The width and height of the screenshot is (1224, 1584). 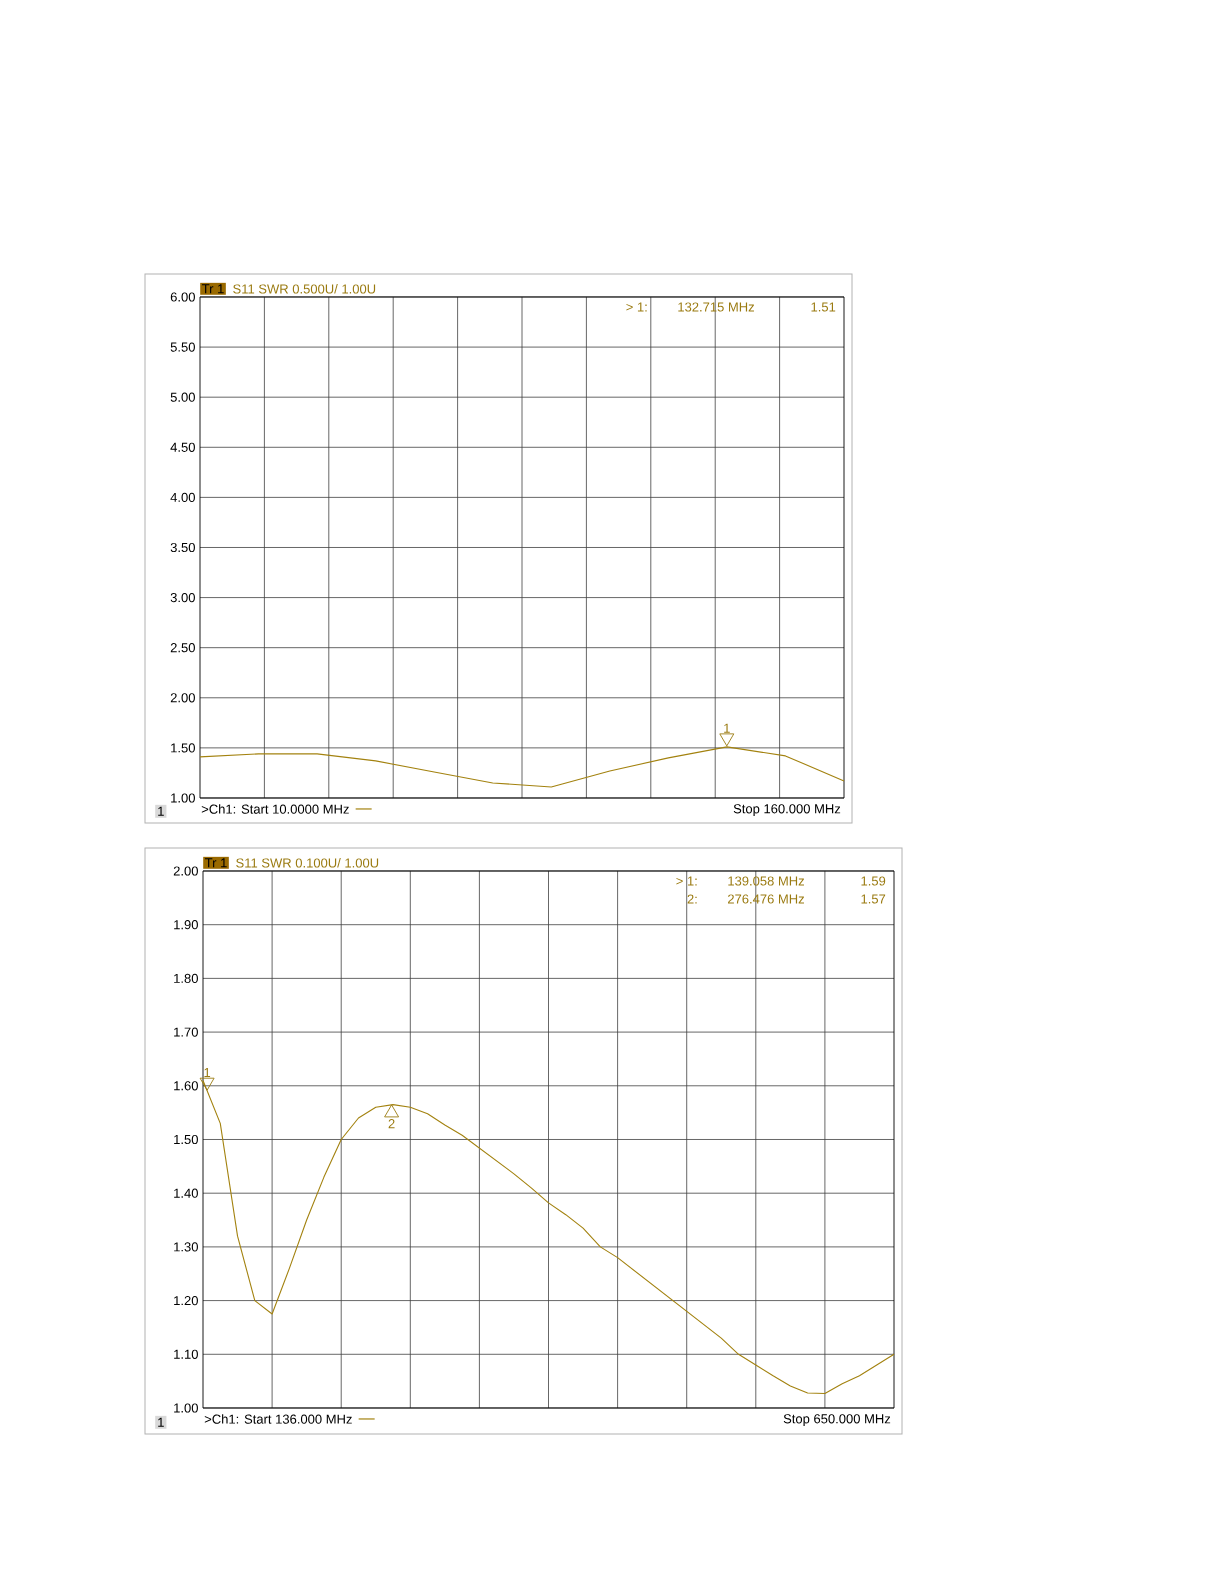 I want to click on y-tick-label: 1.60, so click(x=186, y=1086).